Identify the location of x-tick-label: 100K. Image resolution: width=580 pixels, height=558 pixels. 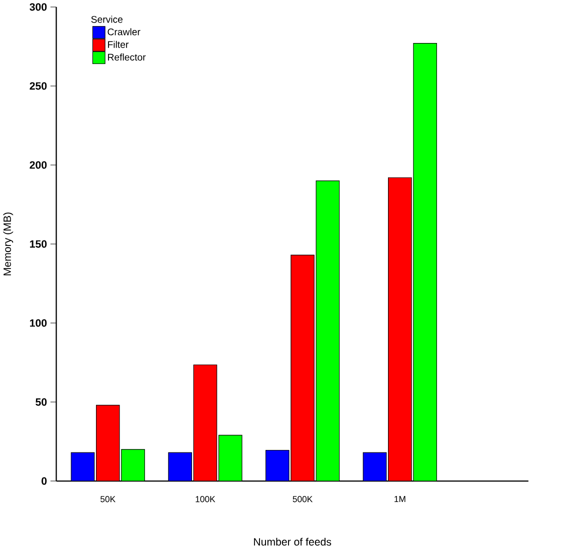
(206, 499).